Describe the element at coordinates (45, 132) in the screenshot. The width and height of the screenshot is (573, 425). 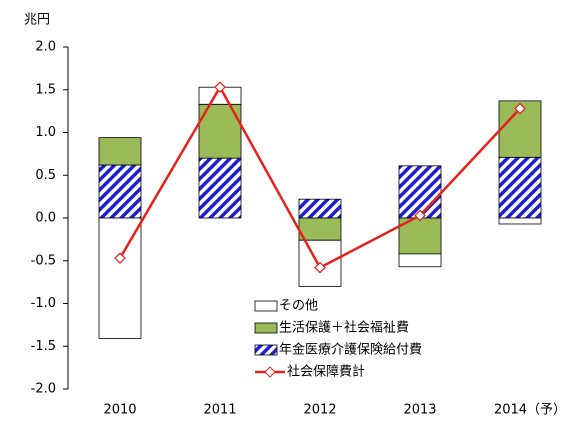
I see `y-tick-label: 1.0` at that location.